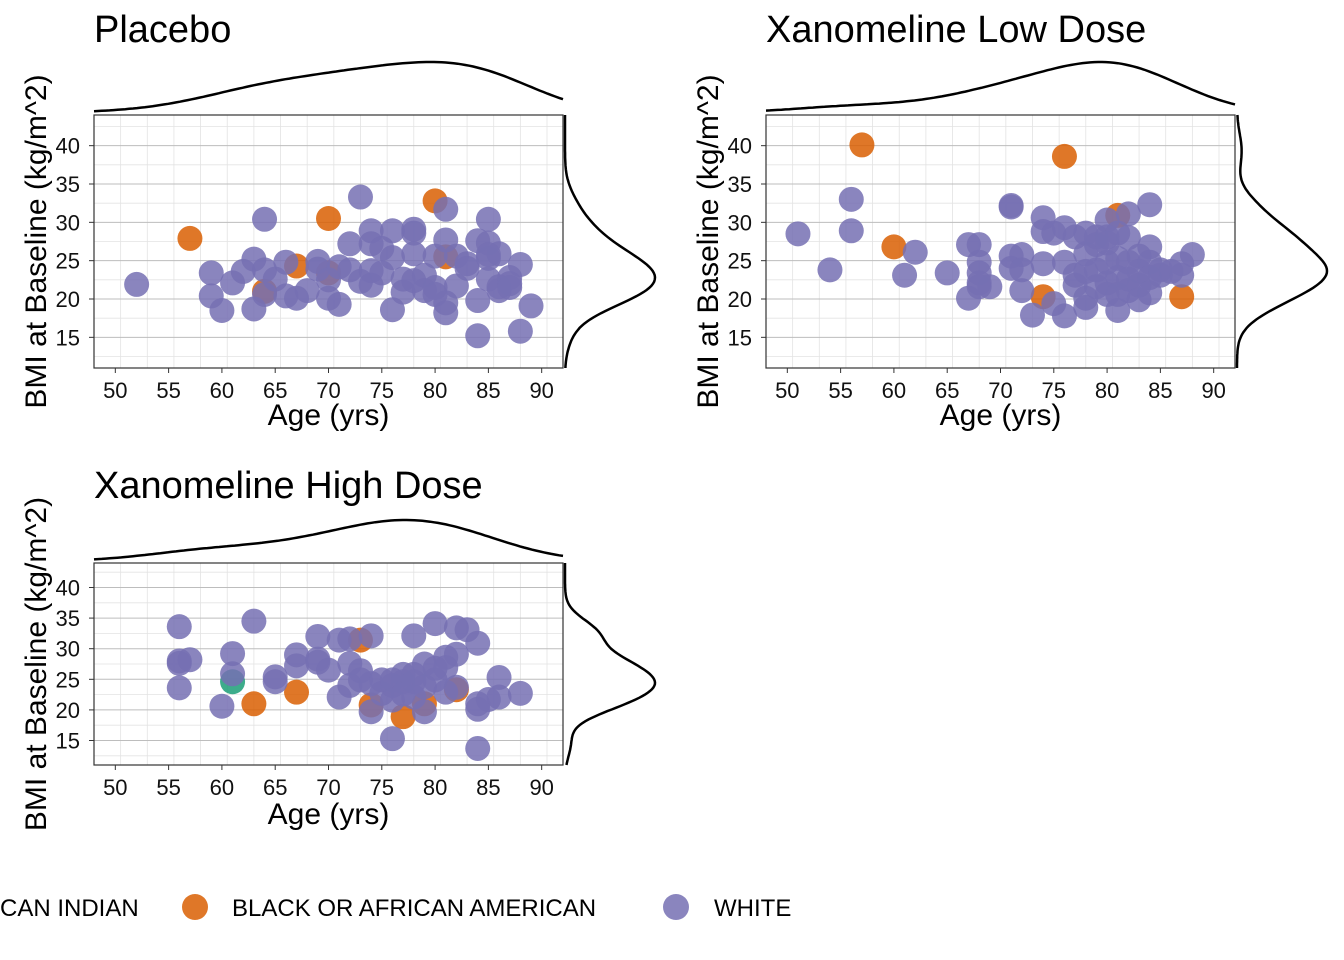 The height and width of the screenshot is (960, 1344). I want to click on panel-title: Xanomeline Low Dose, so click(956, 30).